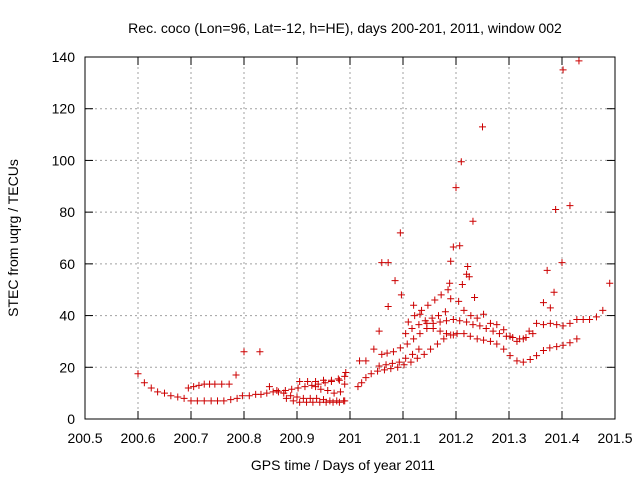 Image resolution: width=640 pixels, height=480 pixels. I want to click on x-axis-label: GPS time / Days of year 2011, so click(343, 465).